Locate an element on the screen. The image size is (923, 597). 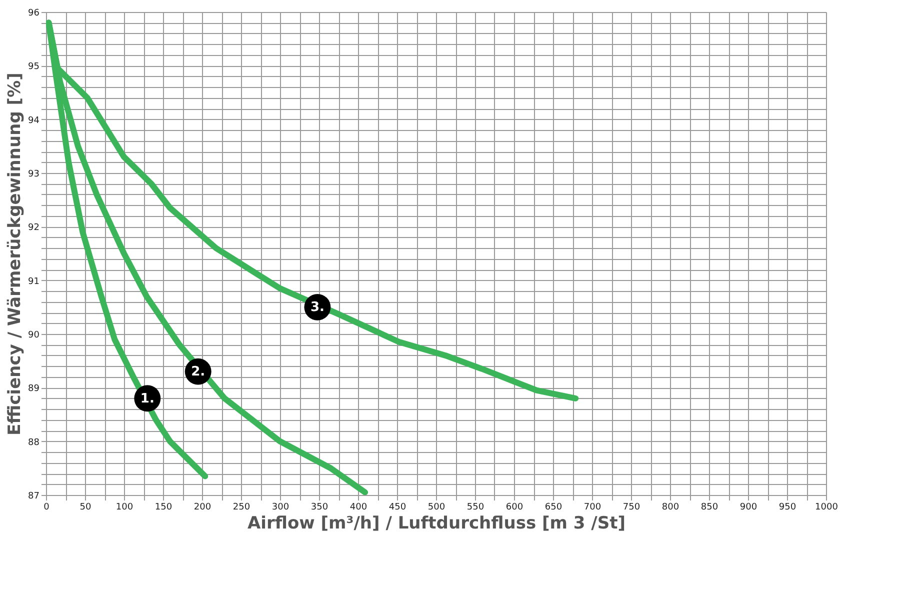
x-tick-label: 200 is located at coordinates (203, 507).